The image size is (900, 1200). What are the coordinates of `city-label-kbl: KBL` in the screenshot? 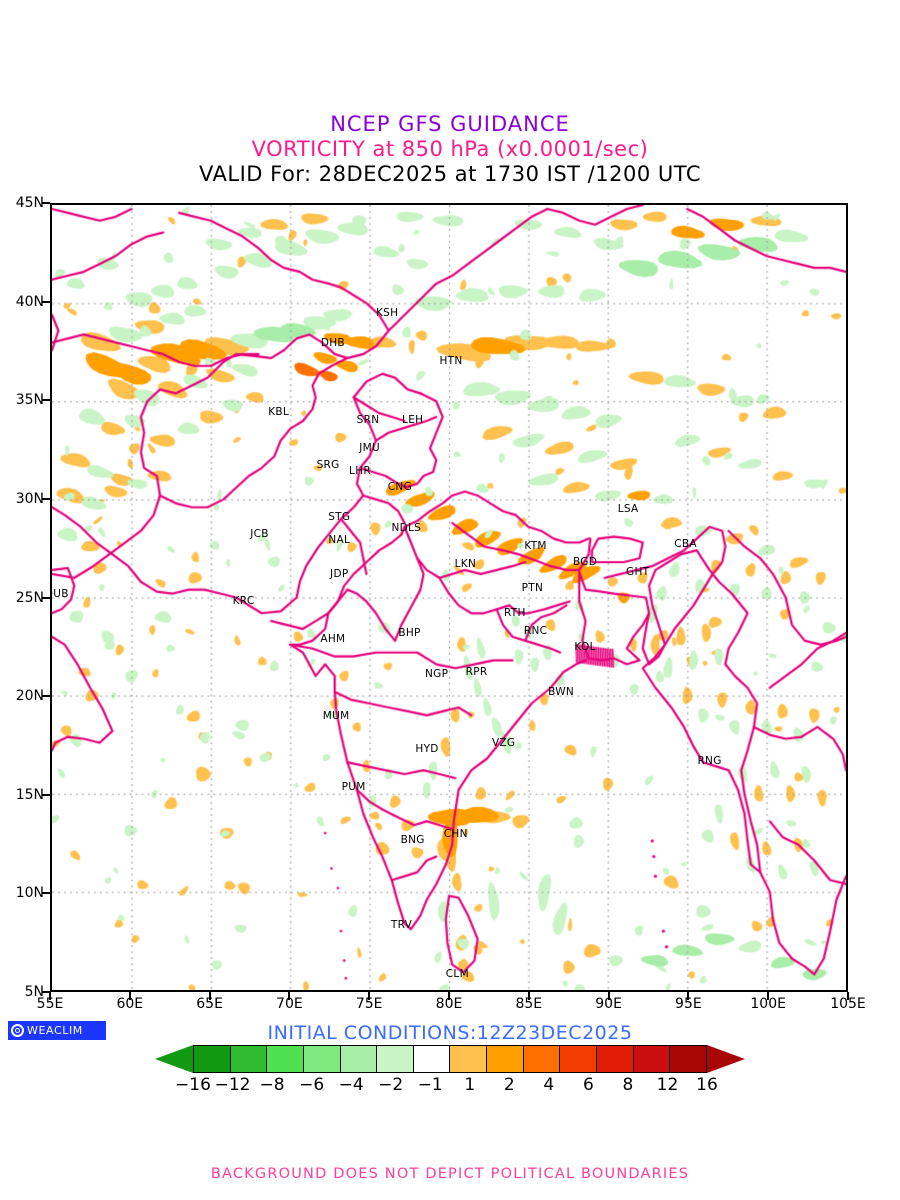 It's located at (279, 412).